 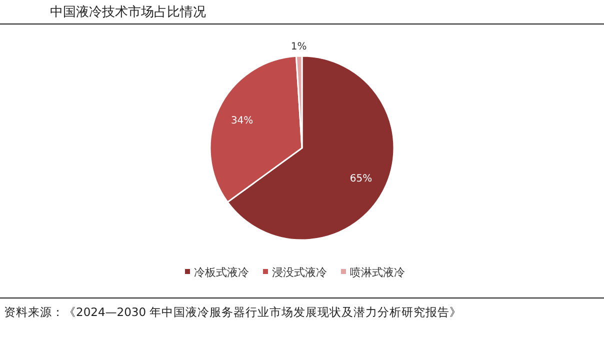 What do you see at coordinates (299, 272) in the screenshot?
I see `legend-label: 浸没式液冷` at bounding box center [299, 272].